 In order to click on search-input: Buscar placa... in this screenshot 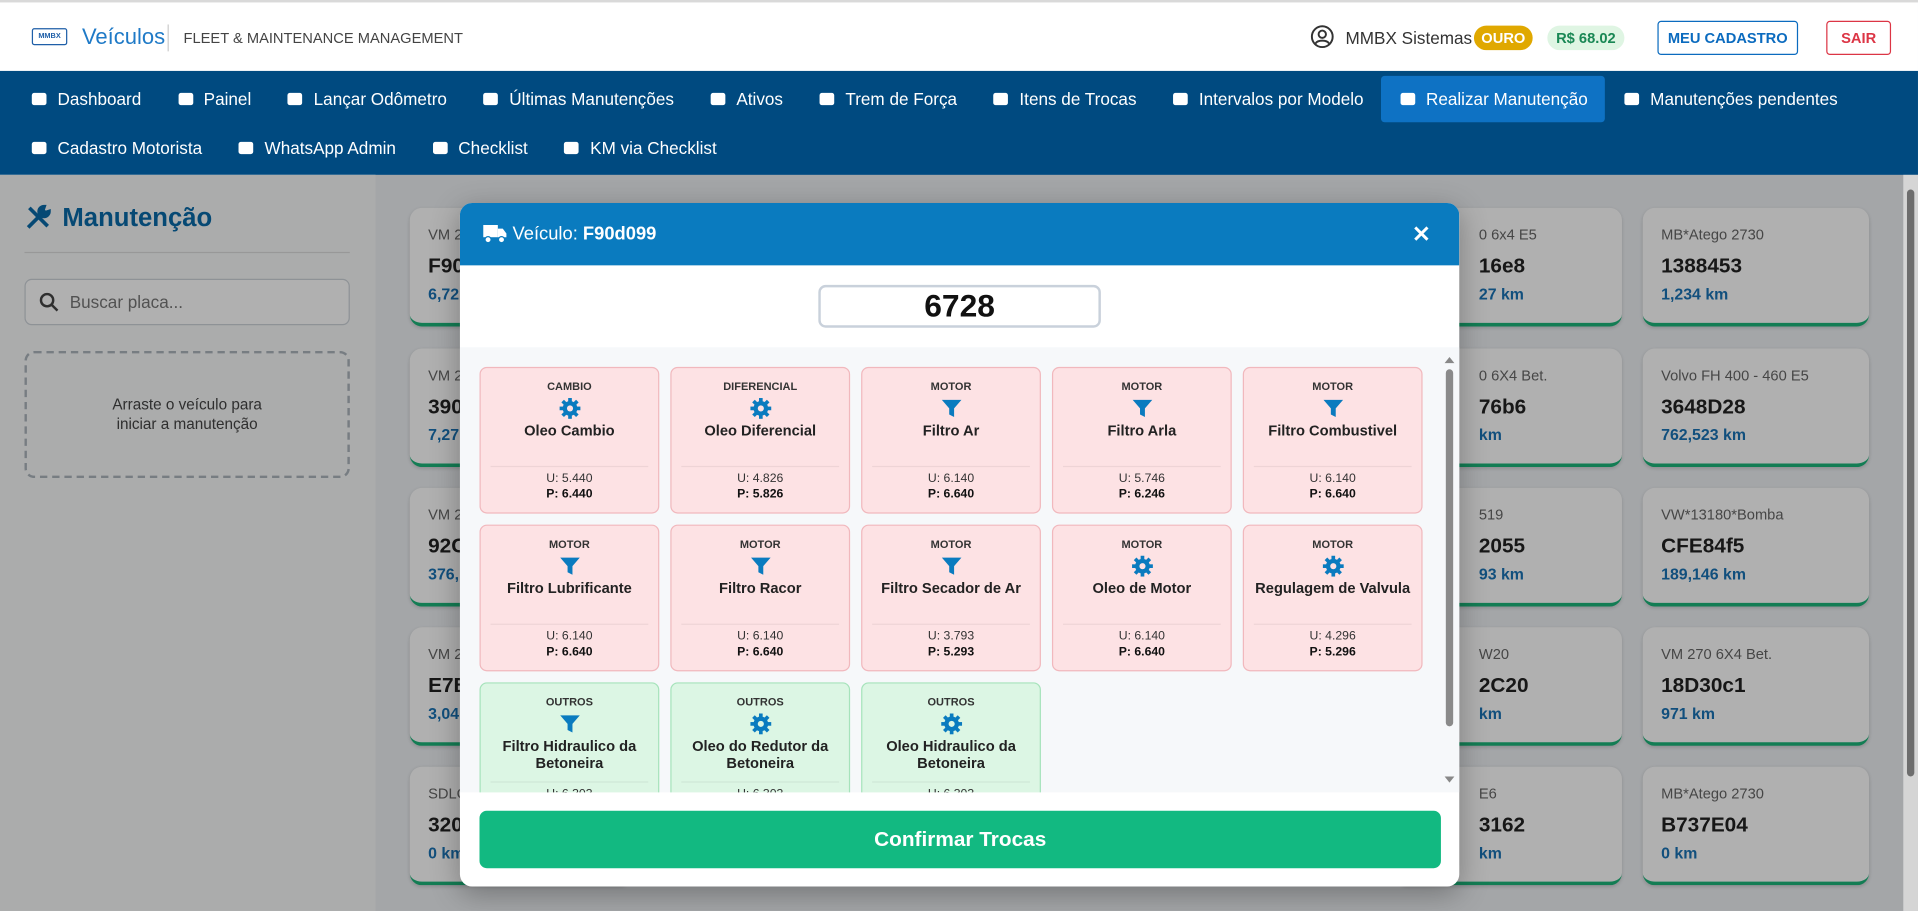, I will do `click(187, 302)`.